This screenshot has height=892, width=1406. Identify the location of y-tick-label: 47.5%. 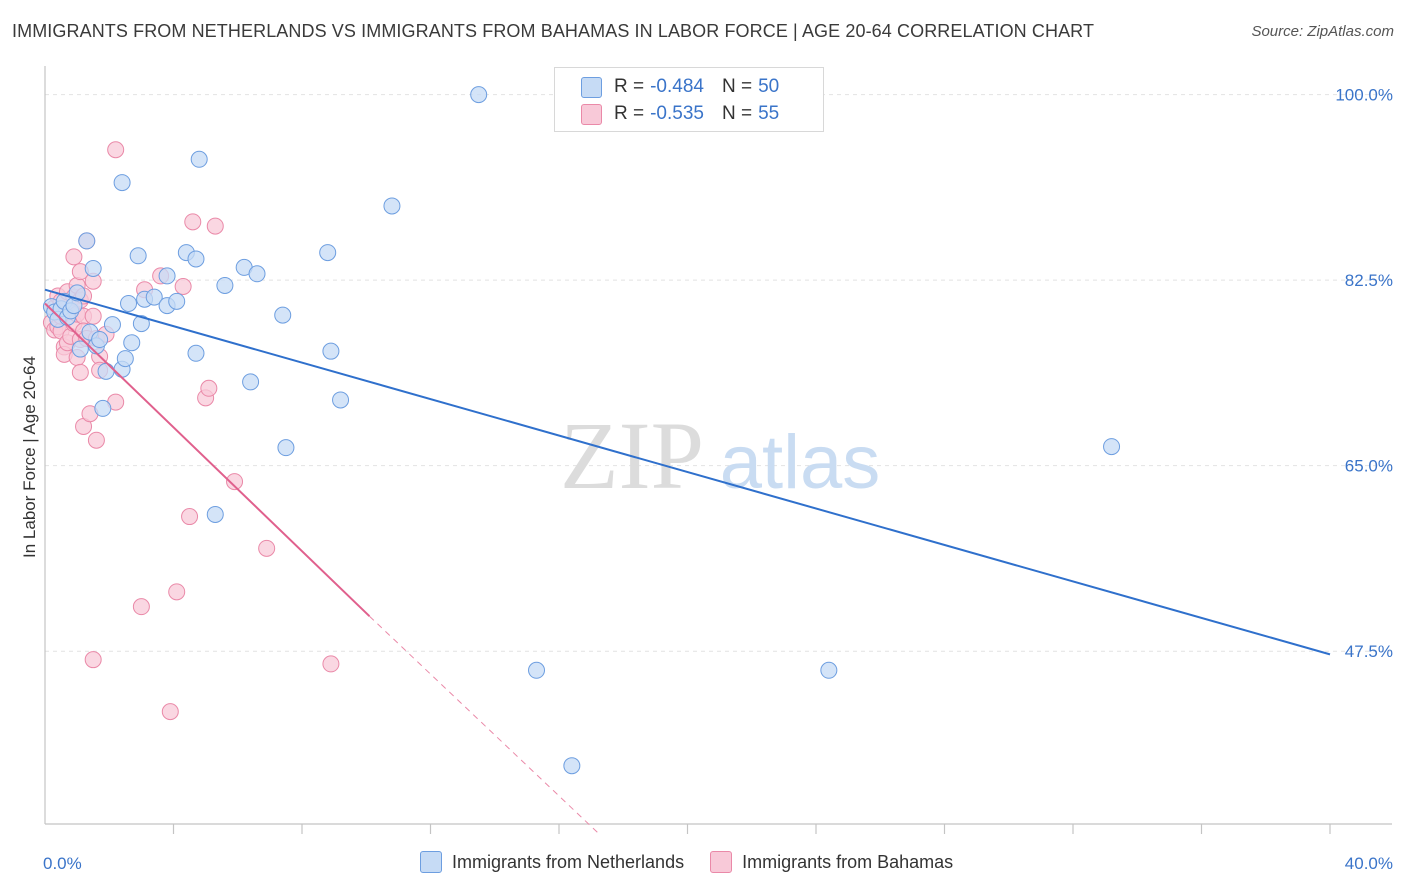
(1369, 651).